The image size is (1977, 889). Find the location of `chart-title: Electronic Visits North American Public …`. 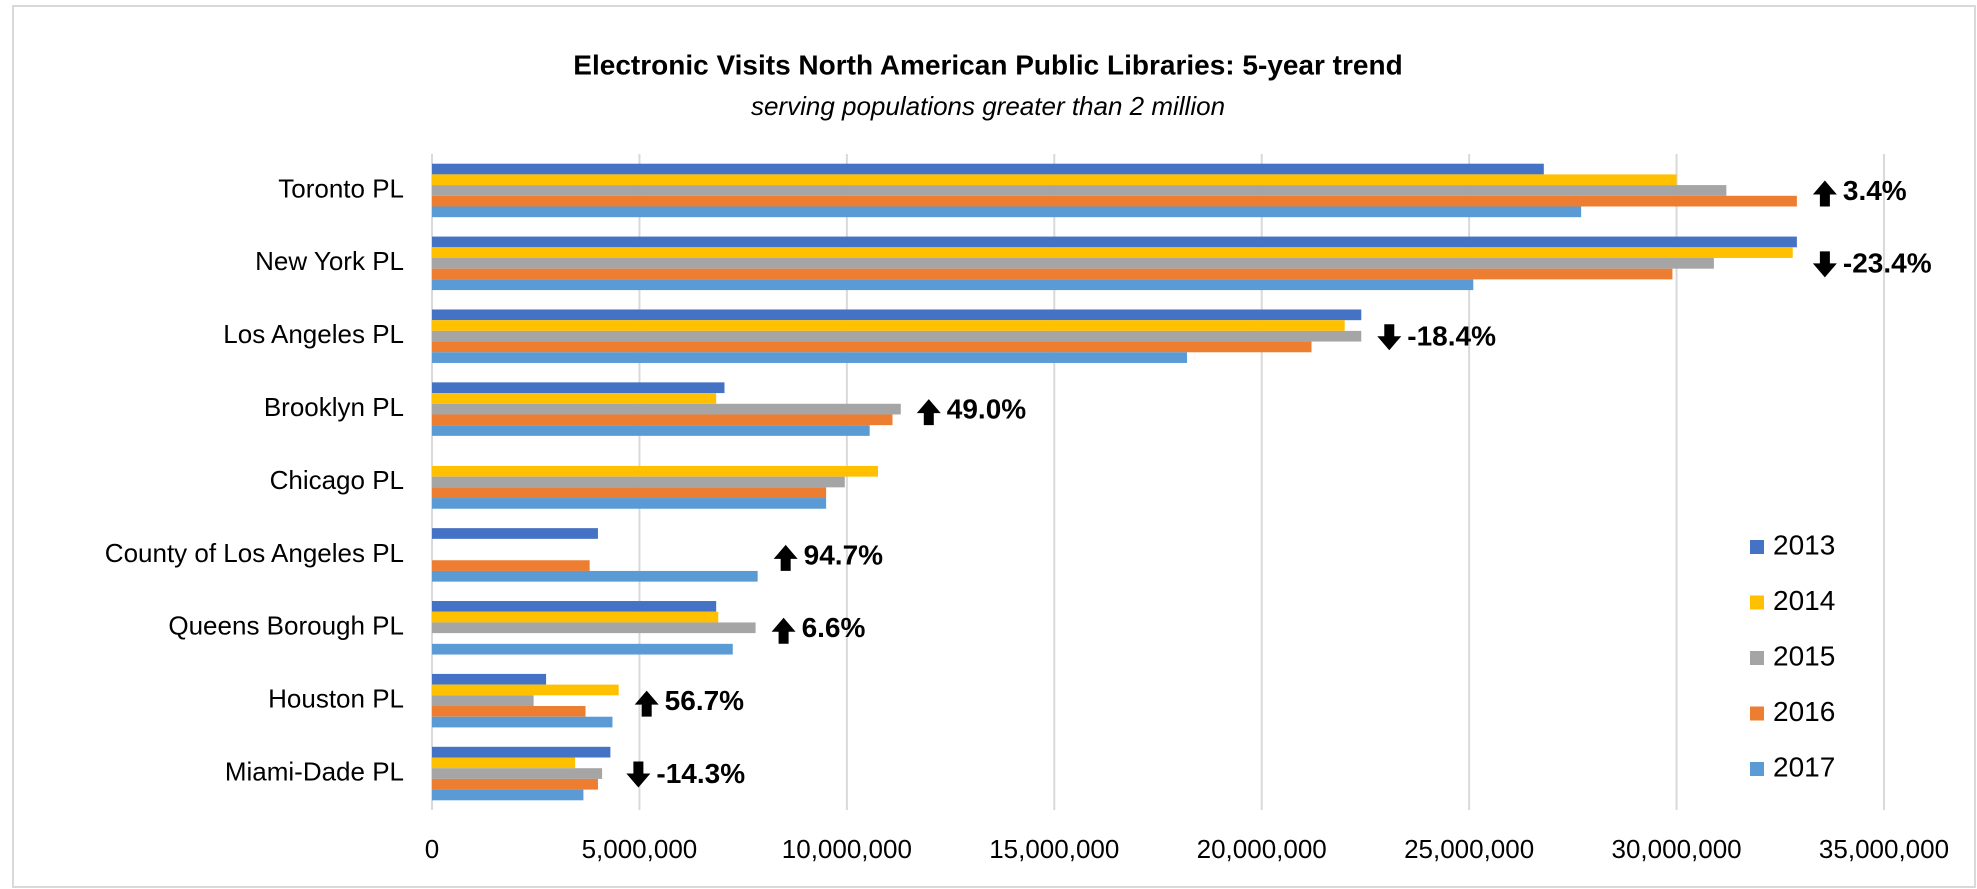

chart-title: Electronic Visits North American Public … is located at coordinates (987, 64).